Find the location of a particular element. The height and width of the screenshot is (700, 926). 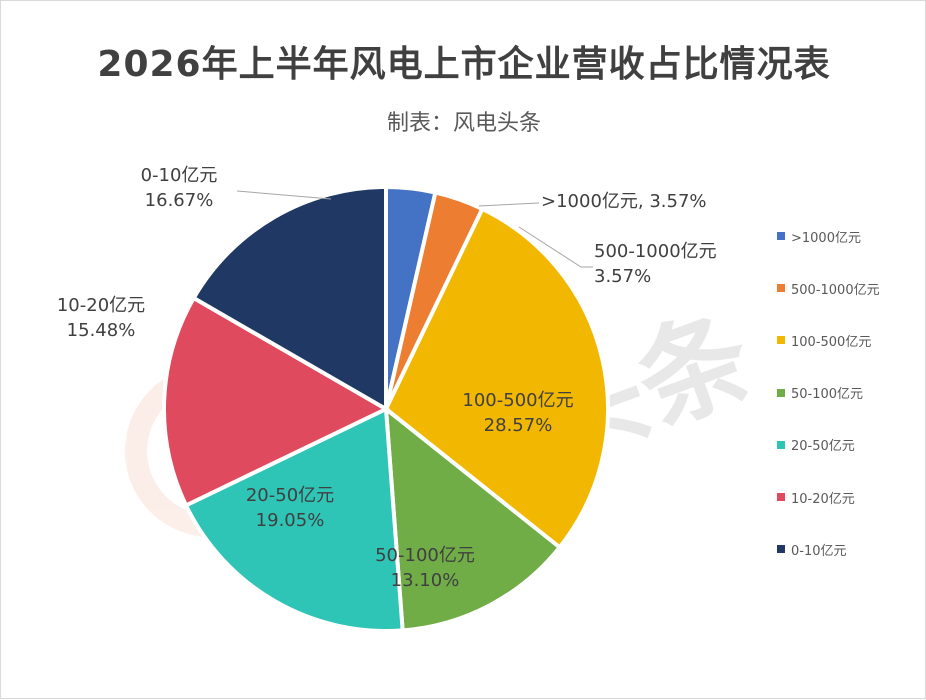

data-label-category: 20-50亿元 is located at coordinates (290, 495).